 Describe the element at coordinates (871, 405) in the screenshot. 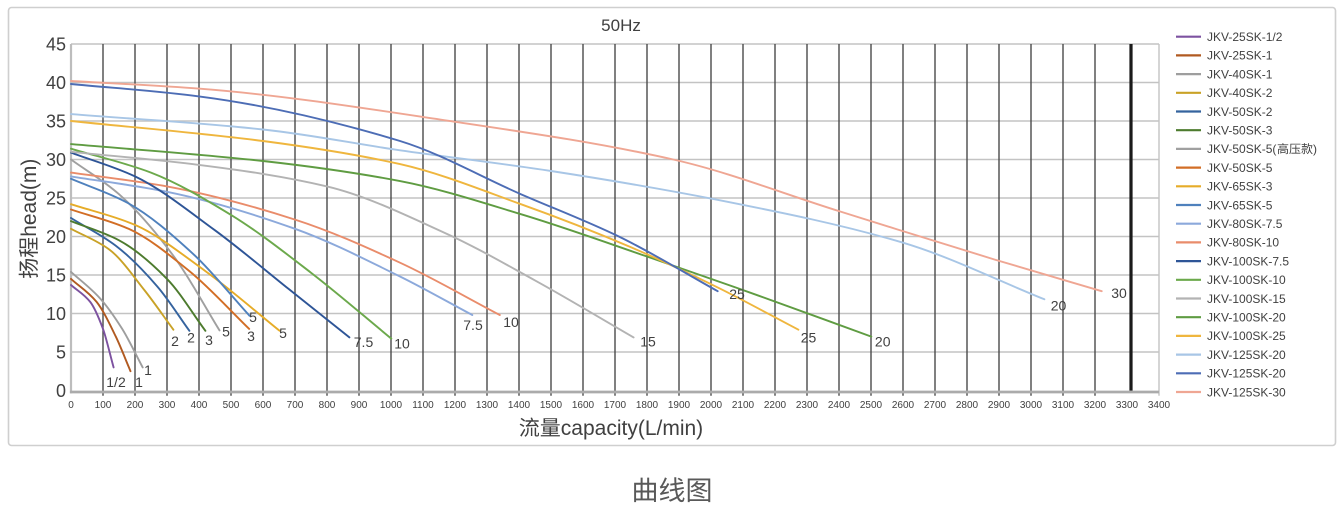

I see `svg-text: 2500` at that location.